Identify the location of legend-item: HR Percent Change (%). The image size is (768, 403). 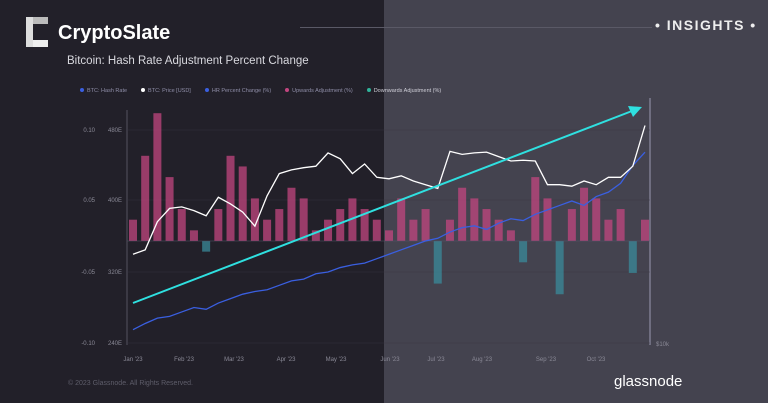
(237, 91).